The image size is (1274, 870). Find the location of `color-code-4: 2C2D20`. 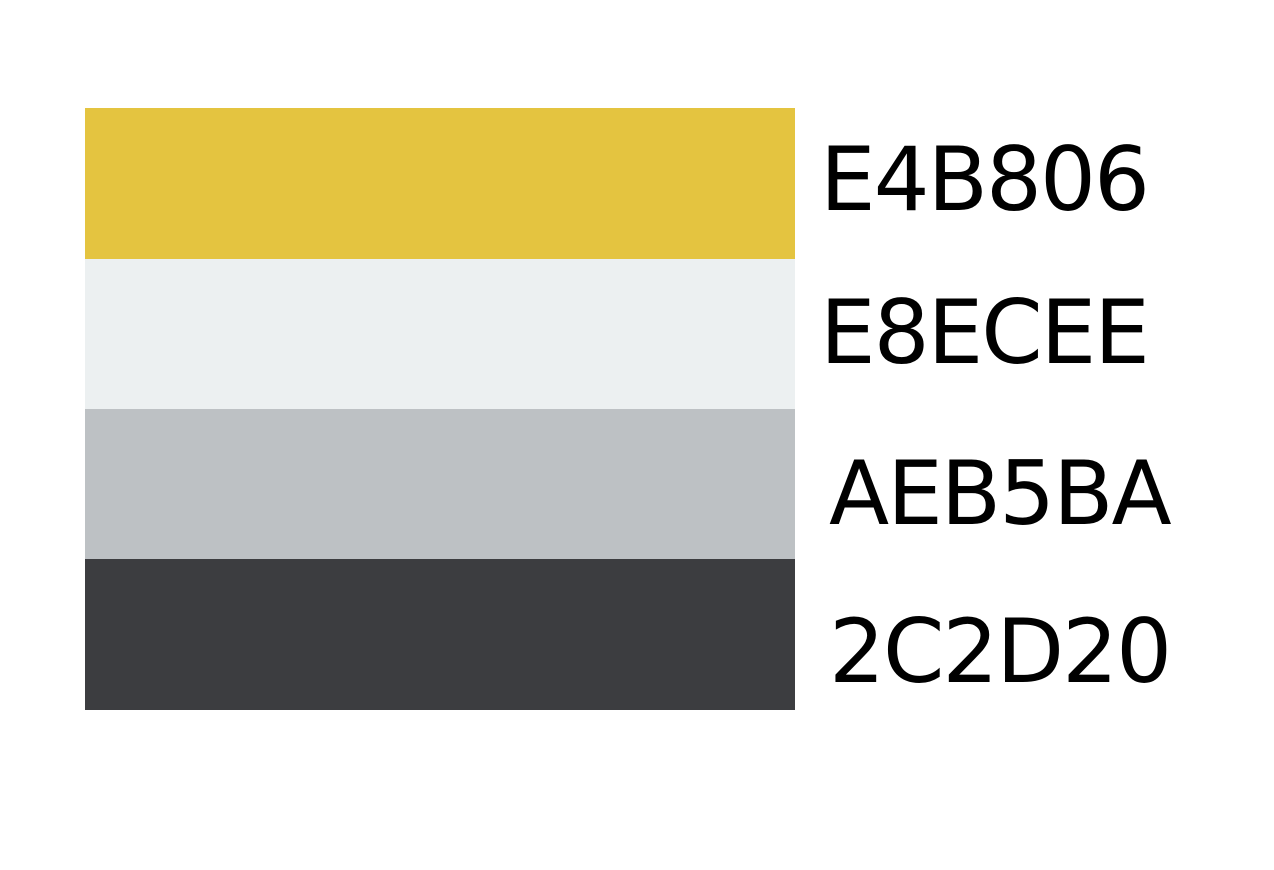

color-code-4: 2C2D20 is located at coordinates (1000, 651).